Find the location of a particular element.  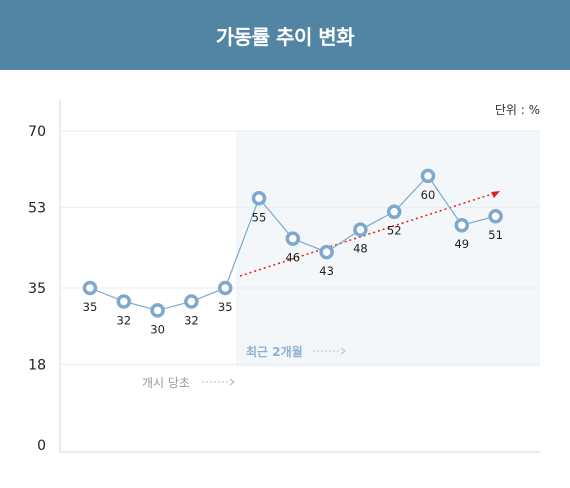

recent-period-label: 최근 2개월 is located at coordinates (274, 351).